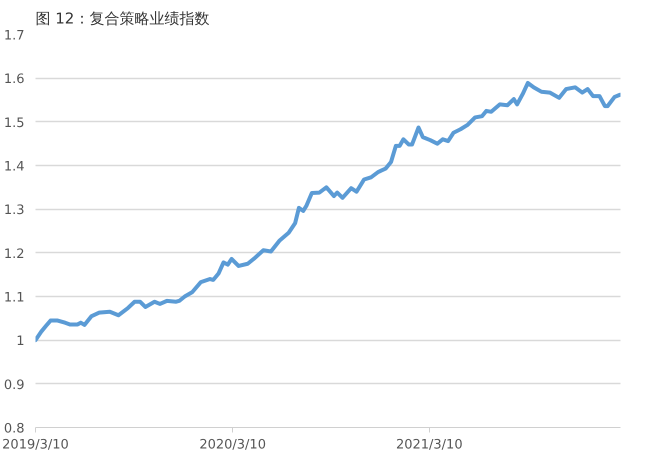 The width and height of the screenshot is (668, 463). Describe the element at coordinates (232, 445) in the screenshot. I see `x-tick-label: 2020/3/10` at that location.